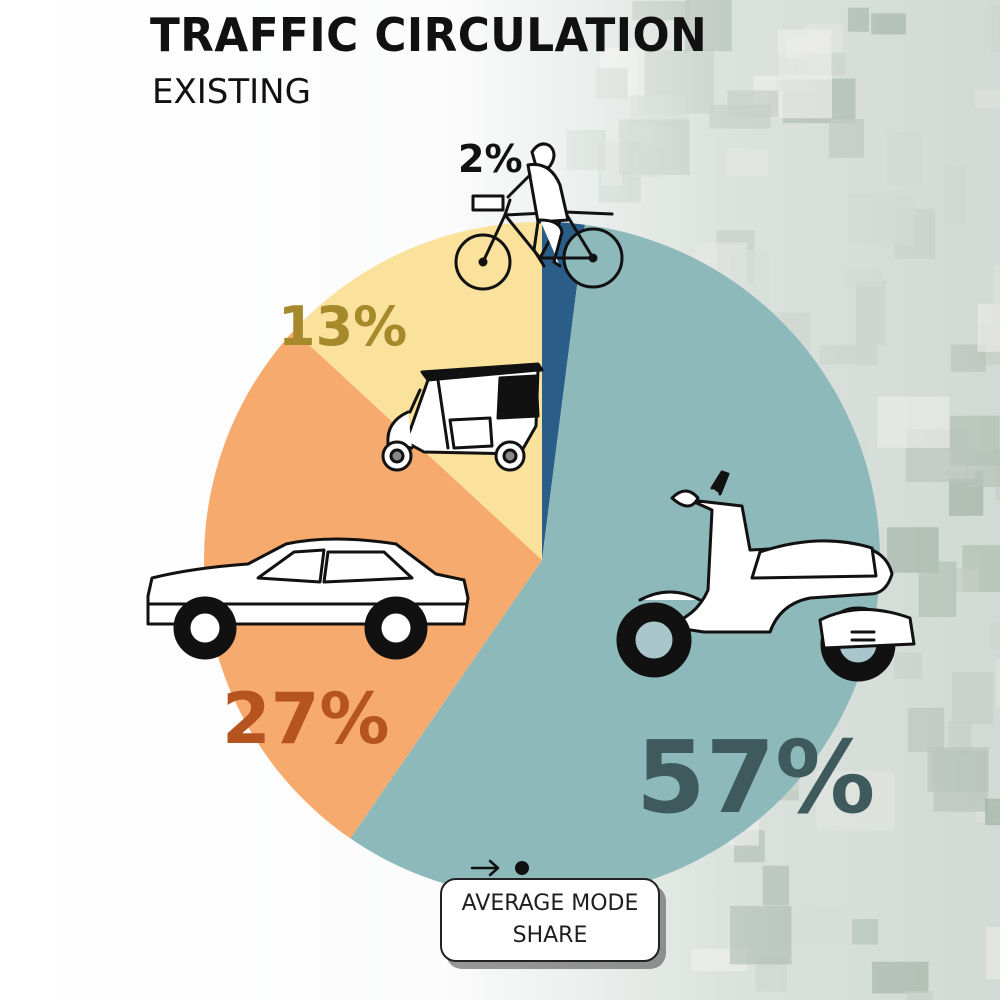 Image resolution: width=1000 pixels, height=1000 pixels. Describe the element at coordinates (490, 159) in the screenshot. I see `slice-label-bicycle: 2%` at that location.